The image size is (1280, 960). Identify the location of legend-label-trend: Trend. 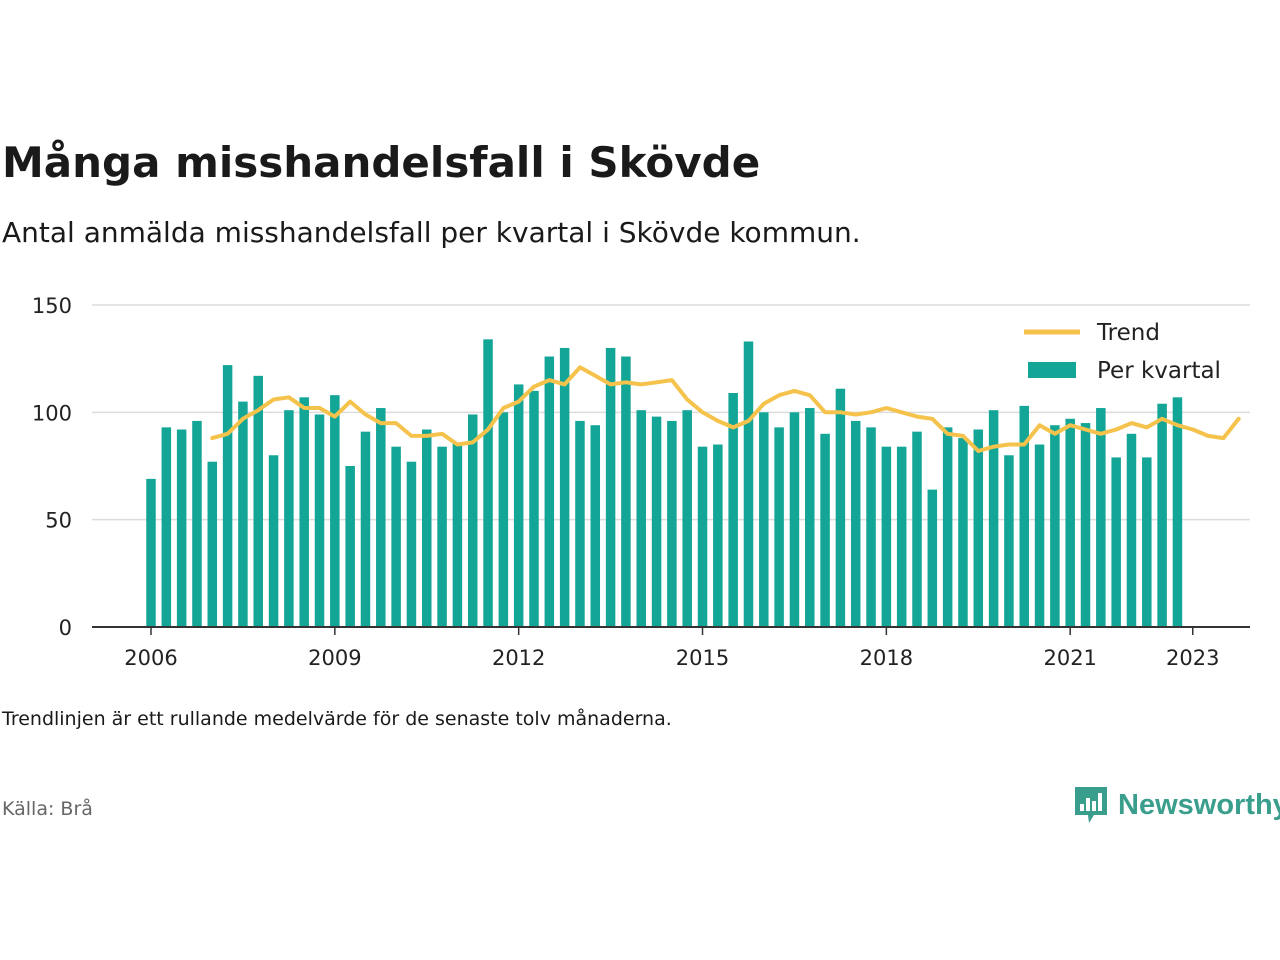
(1128, 333).